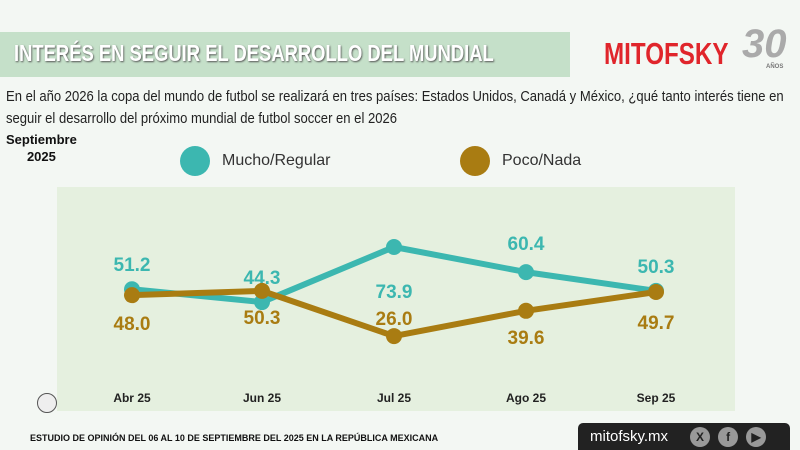 This screenshot has width=800, height=450. What do you see at coordinates (684, 436) in the screenshot?
I see `social-bar: mitofsky.mx X f ▶` at bounding box center [684, 436].